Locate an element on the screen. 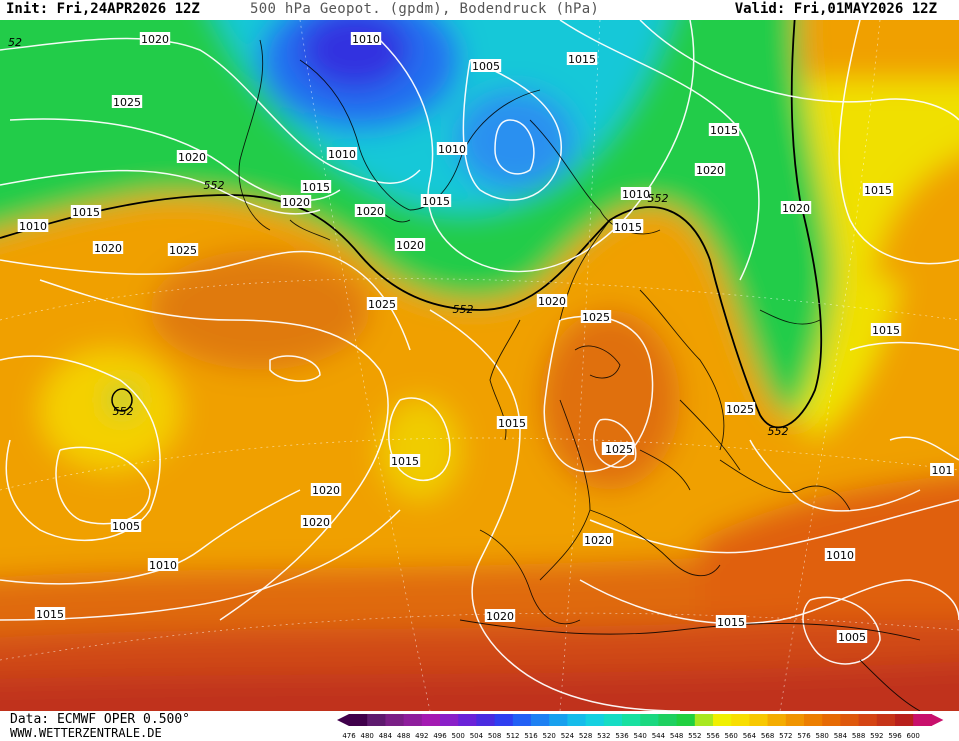 The height and width of the screenshot is (741, 959). legend-tick-label: 552 is located at coordinates (694, 736).